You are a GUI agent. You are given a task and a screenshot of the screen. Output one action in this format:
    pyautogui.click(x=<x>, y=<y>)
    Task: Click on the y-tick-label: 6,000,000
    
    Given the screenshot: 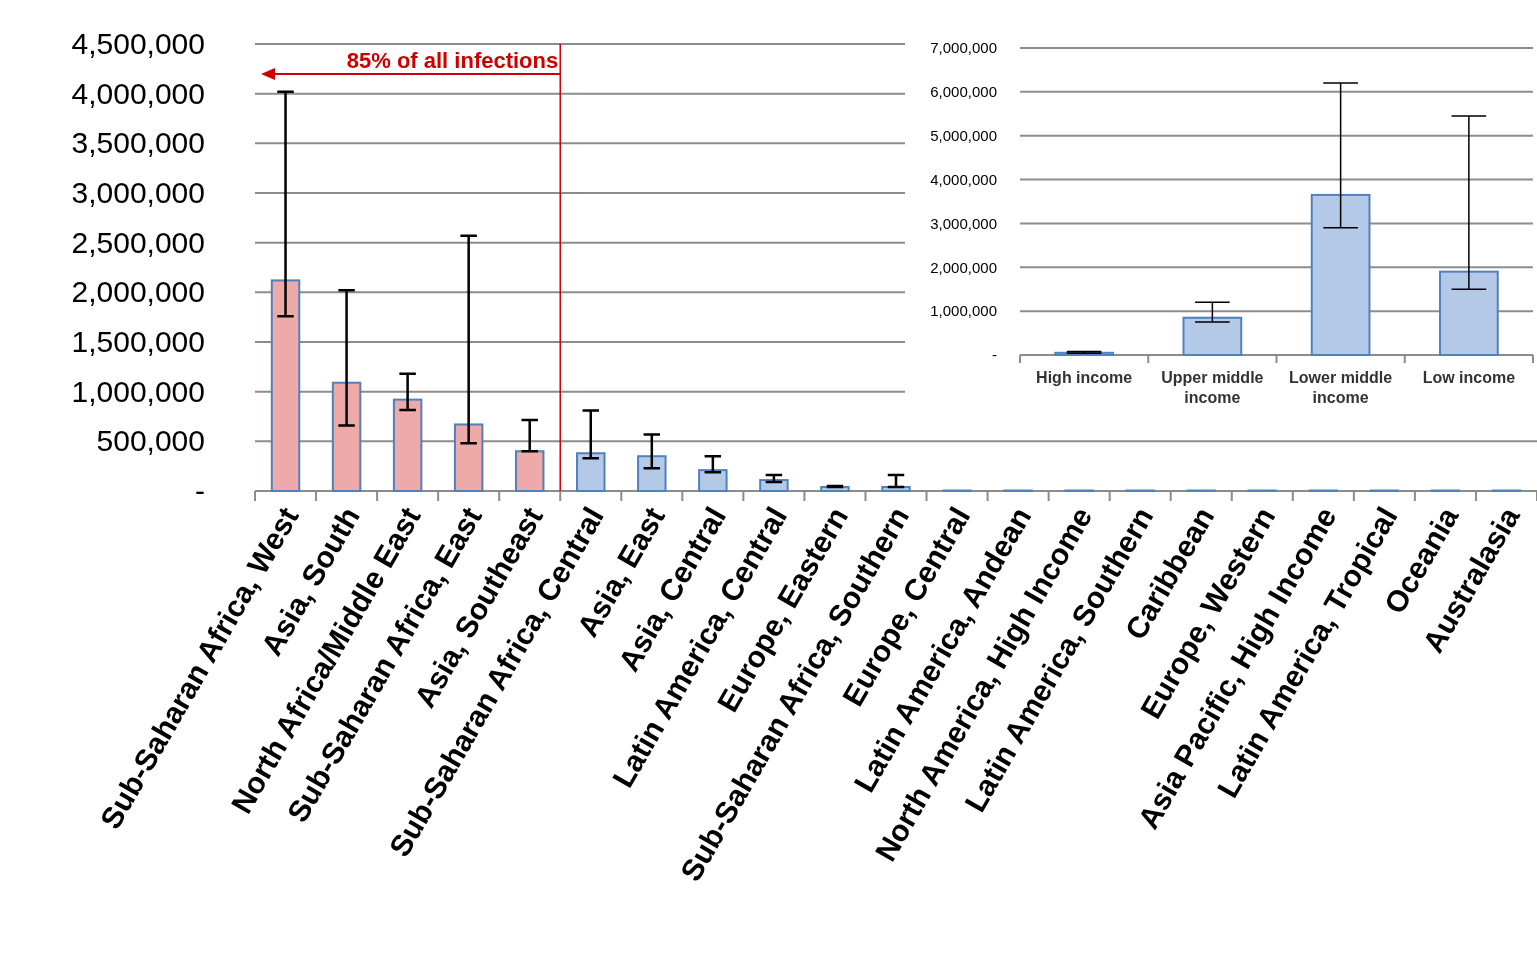 What is the action you would take?
    pyautogui.click(x=963, y=92)
    